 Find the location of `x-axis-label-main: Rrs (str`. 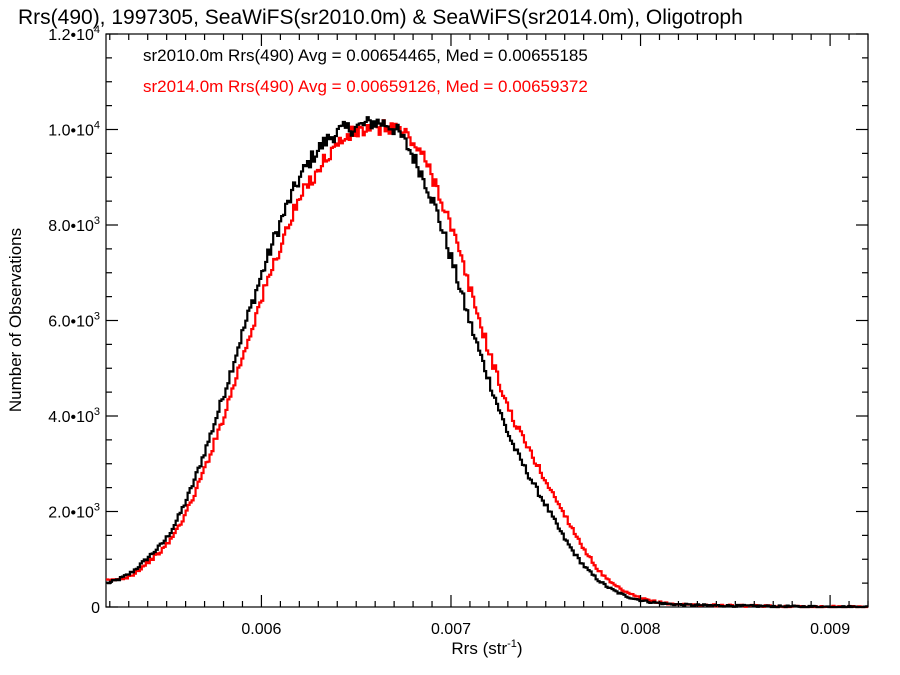

x-axis-label-main: Rrs (str is located at coordinates (479, 648).